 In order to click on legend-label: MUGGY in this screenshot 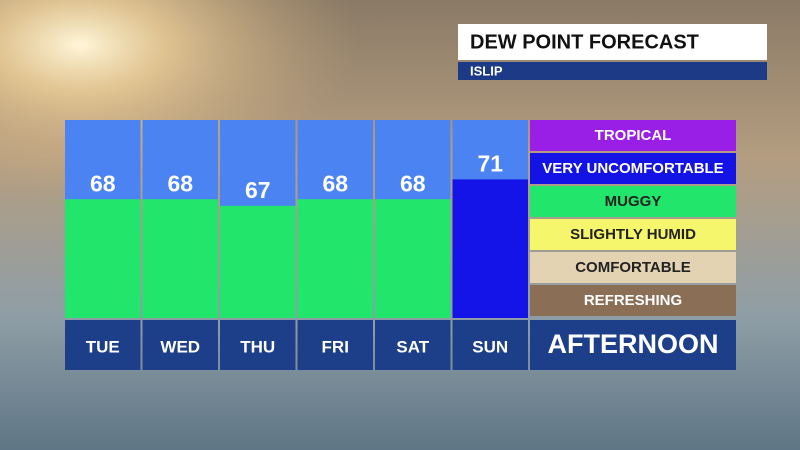, I will do `click(633, 201)`.